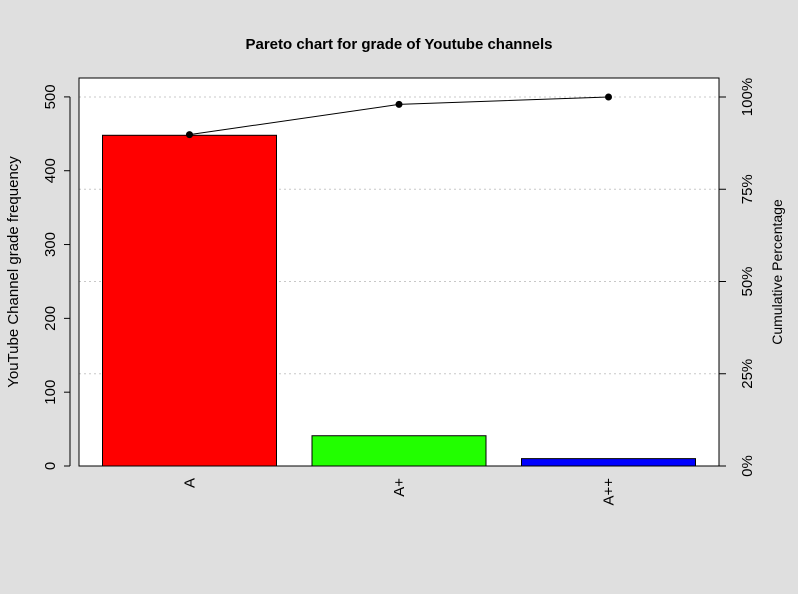 The width and height of the screenshot is (798, 594). Describe the element at coordinates (747, 281) in the screenshot. I see `y2-tick-label: 50%` at that location.